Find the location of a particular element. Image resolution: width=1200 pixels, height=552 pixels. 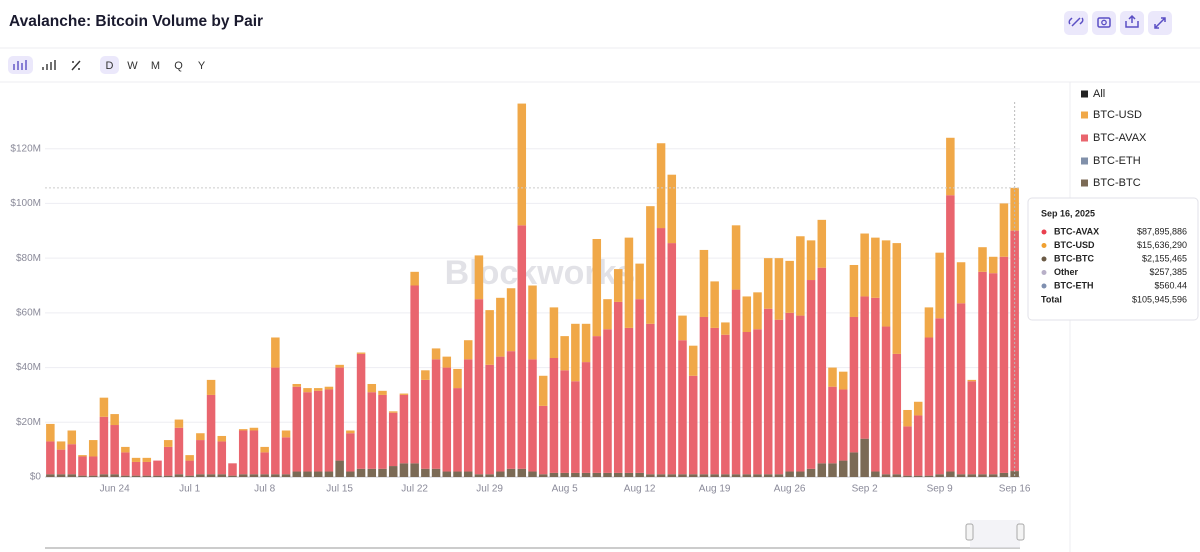

stacked-icon is located at coordinates (49, 65).